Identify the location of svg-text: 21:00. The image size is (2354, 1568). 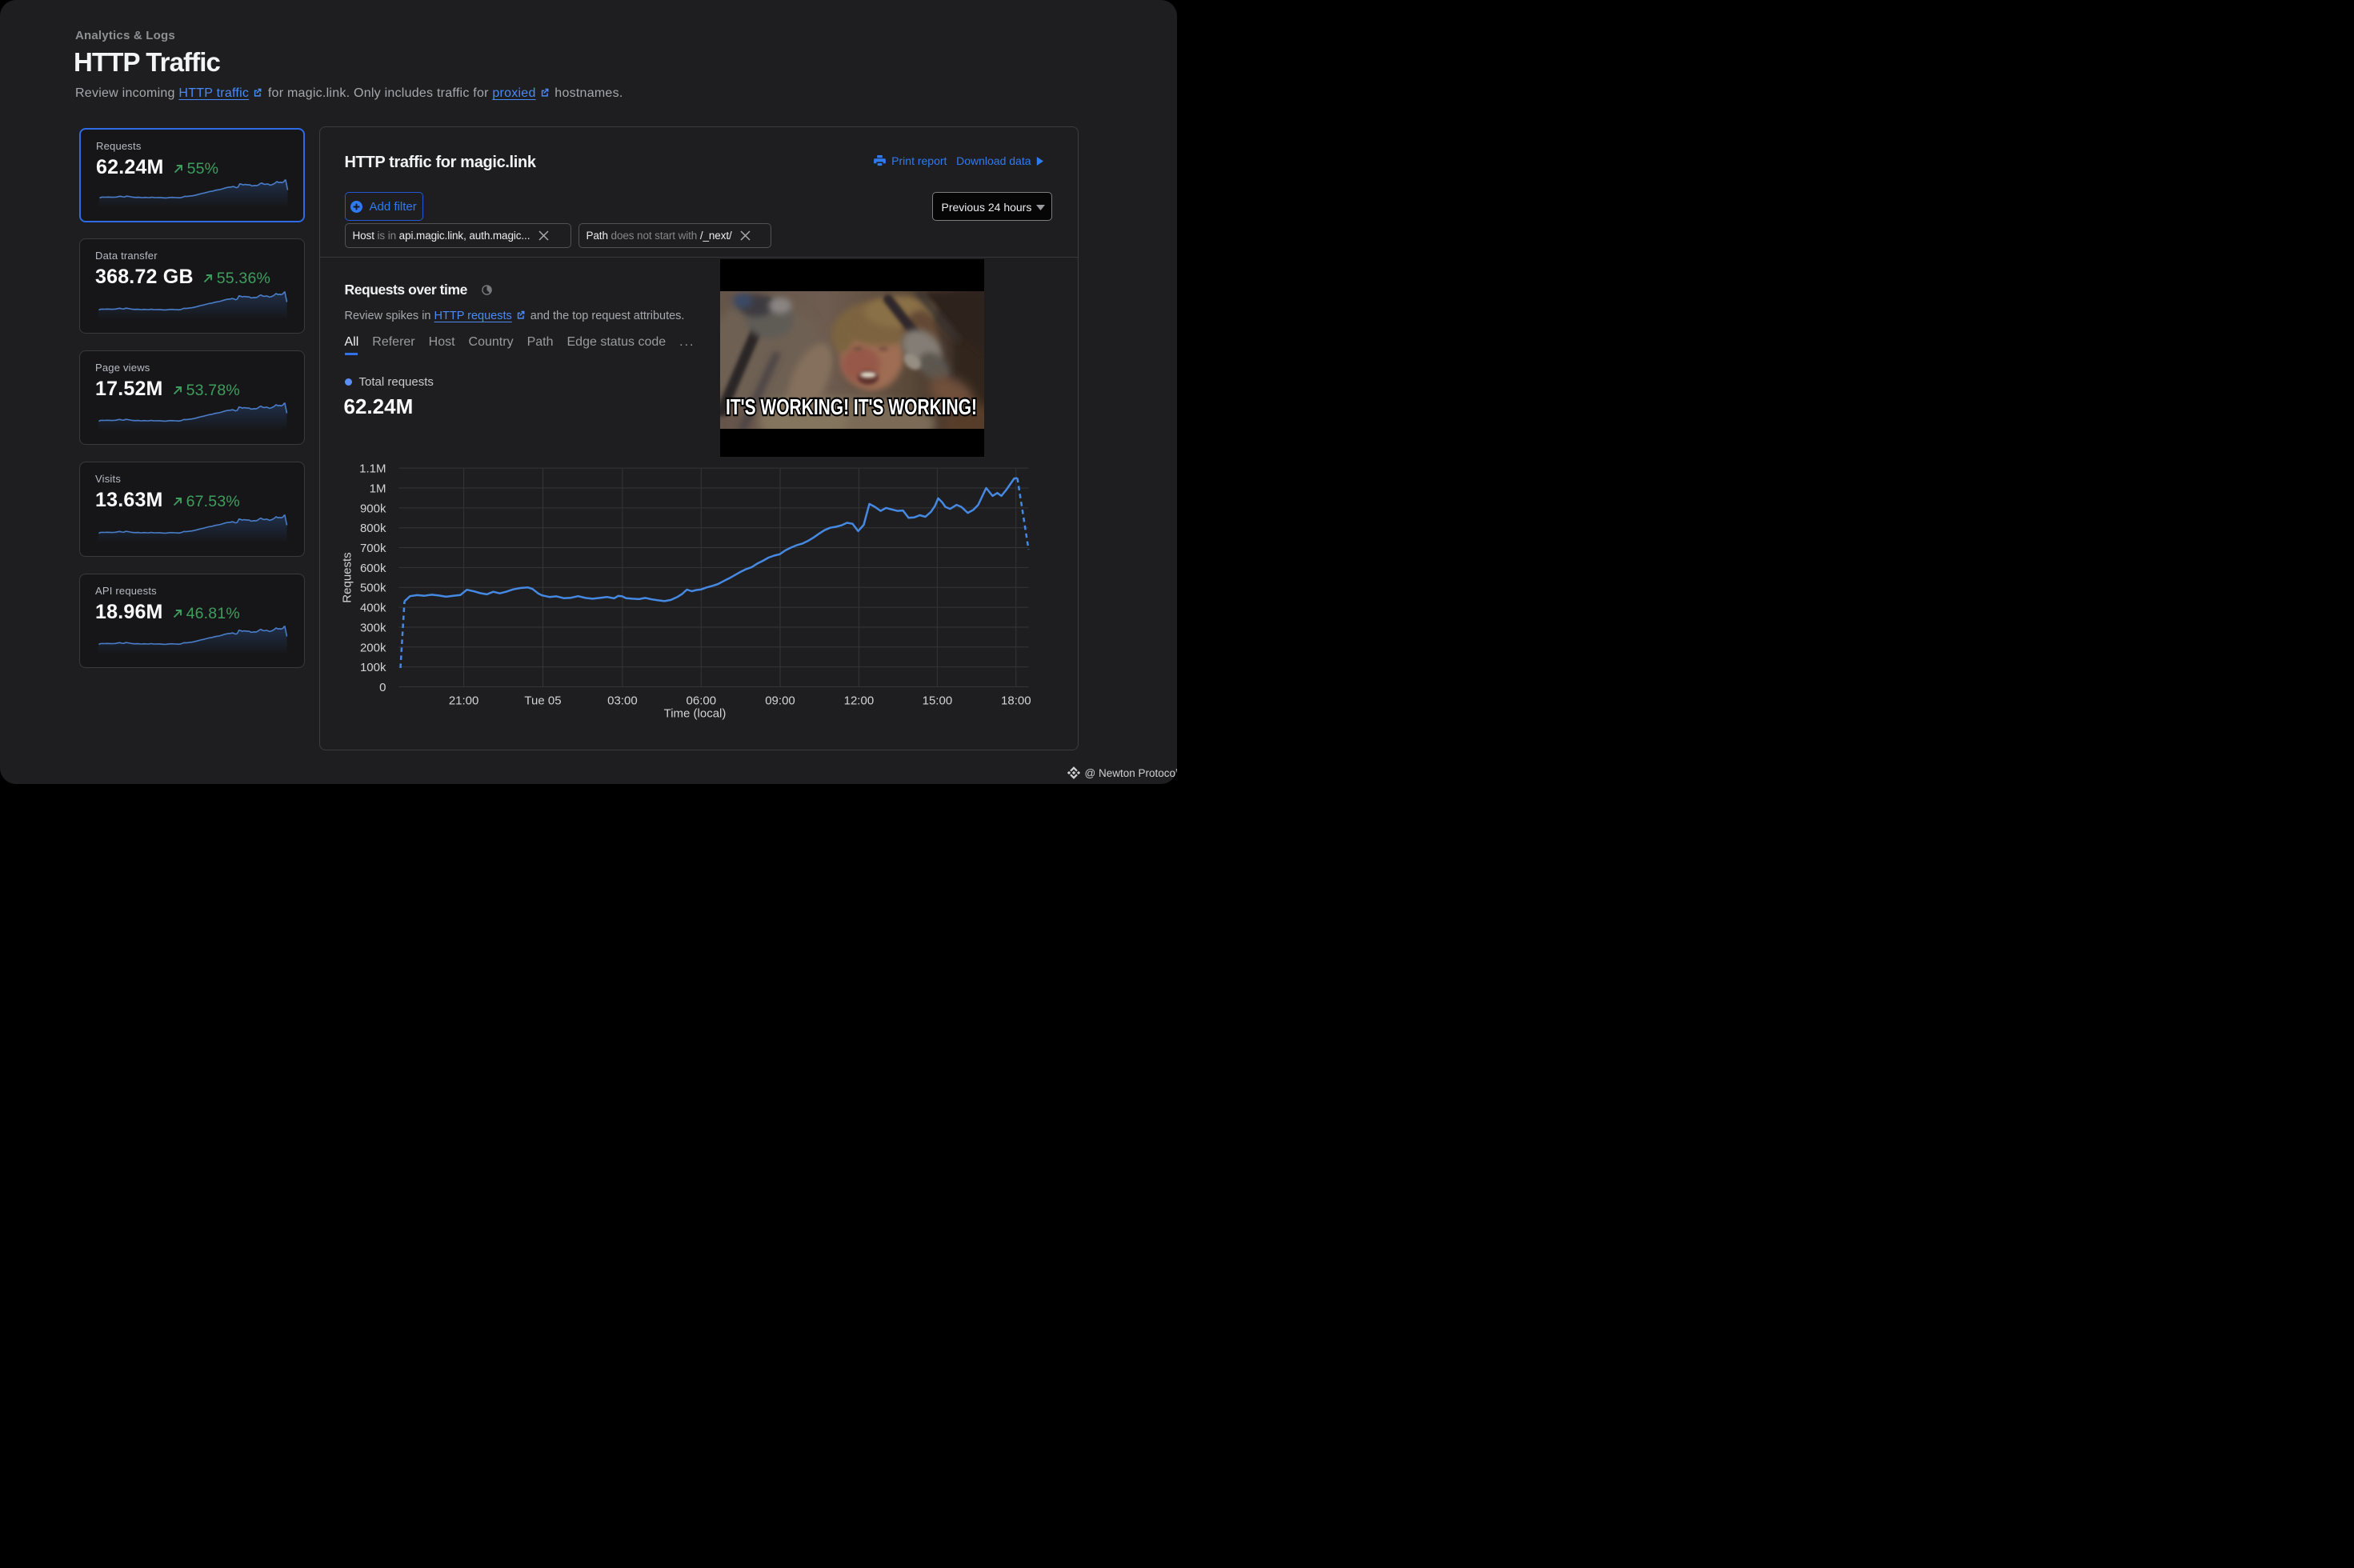
(463, 701).